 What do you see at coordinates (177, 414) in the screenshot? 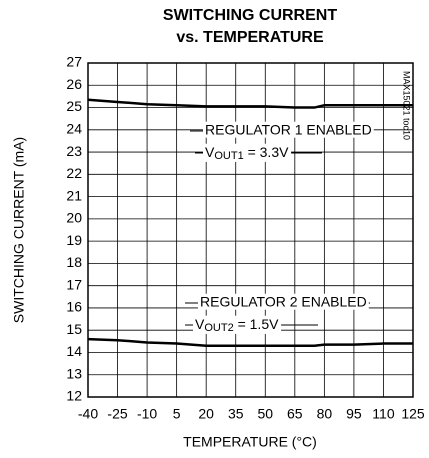
I see `x-tick-label: 5` at bounding box center [177, 414].